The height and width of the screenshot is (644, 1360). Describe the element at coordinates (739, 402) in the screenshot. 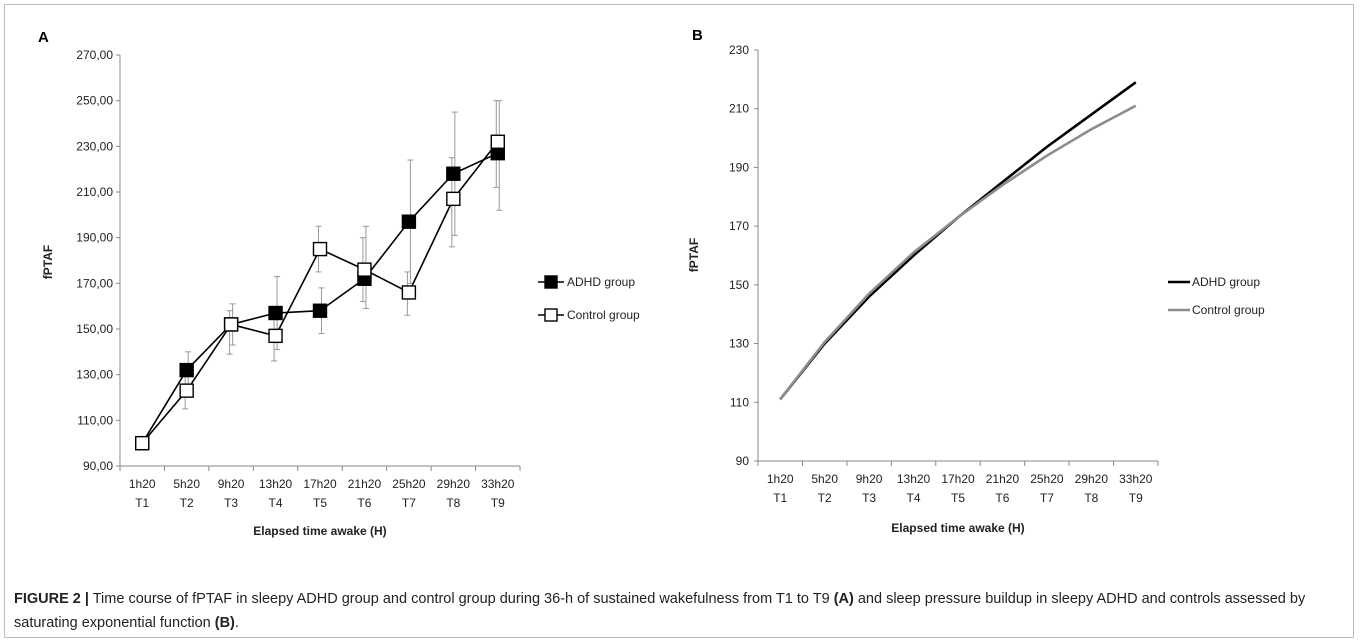

I see `y-tick-label: 110` at that location.